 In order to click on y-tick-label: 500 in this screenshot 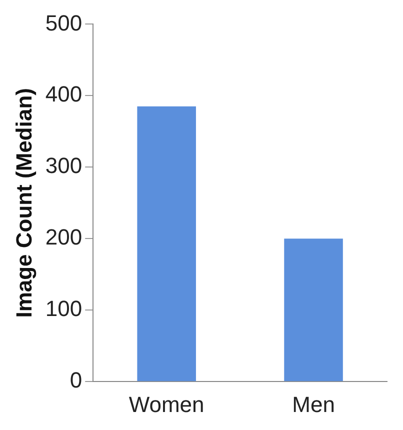, I will do `click(63, 23)`.